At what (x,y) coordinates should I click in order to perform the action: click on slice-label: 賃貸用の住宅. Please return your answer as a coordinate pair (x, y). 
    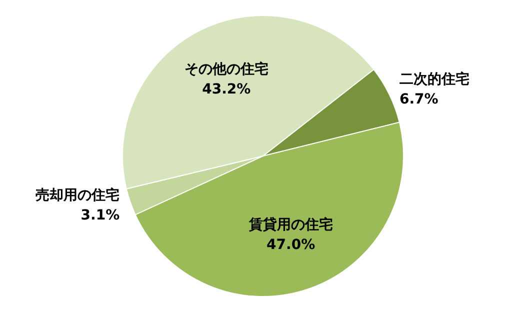
    Looking at the image, I should click on (290, 225).